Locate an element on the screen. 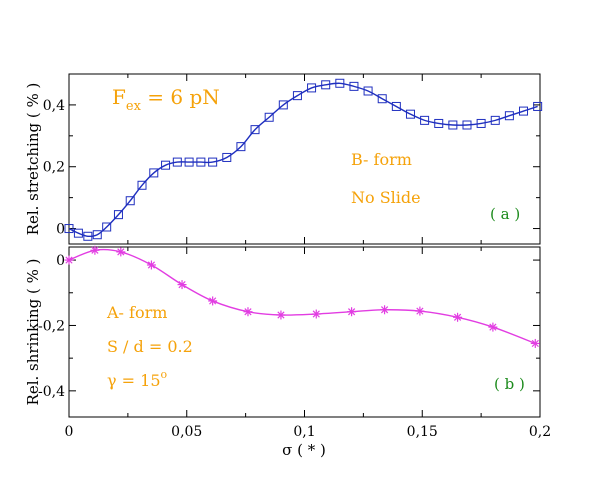 This screenshot has height=491, width=599. x-tick-label: 0,1 is located at coordinates (304, 432).